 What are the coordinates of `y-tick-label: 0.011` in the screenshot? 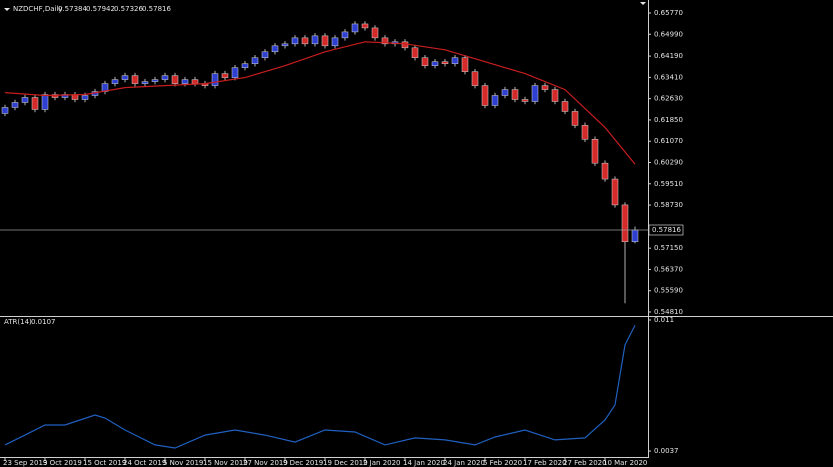 It's located at (664, 320).